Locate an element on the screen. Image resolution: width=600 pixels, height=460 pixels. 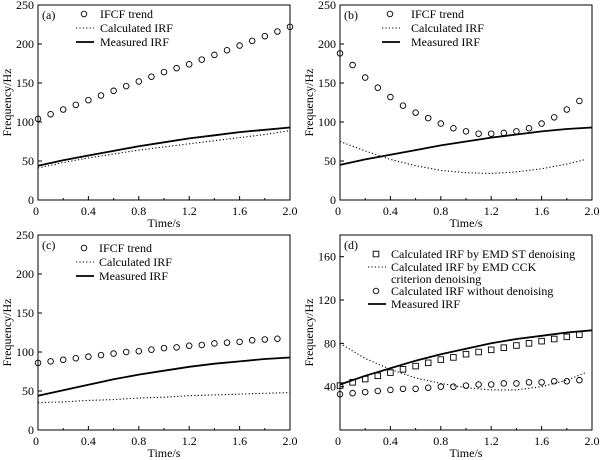
x-tick-label: 1.6 is located at coordinates (239, 211).